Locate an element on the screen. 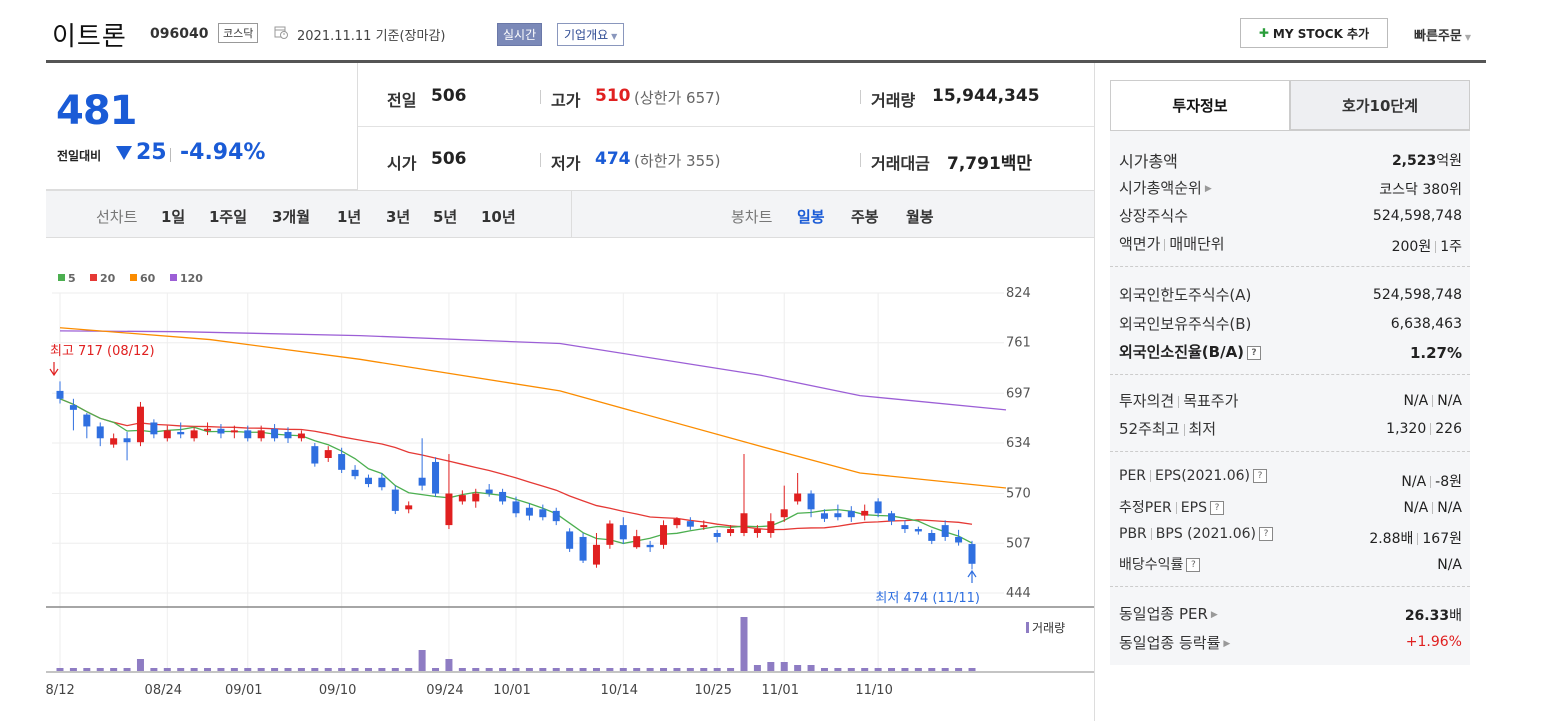  target-value: N/A is located at coordinates (1449, 401).